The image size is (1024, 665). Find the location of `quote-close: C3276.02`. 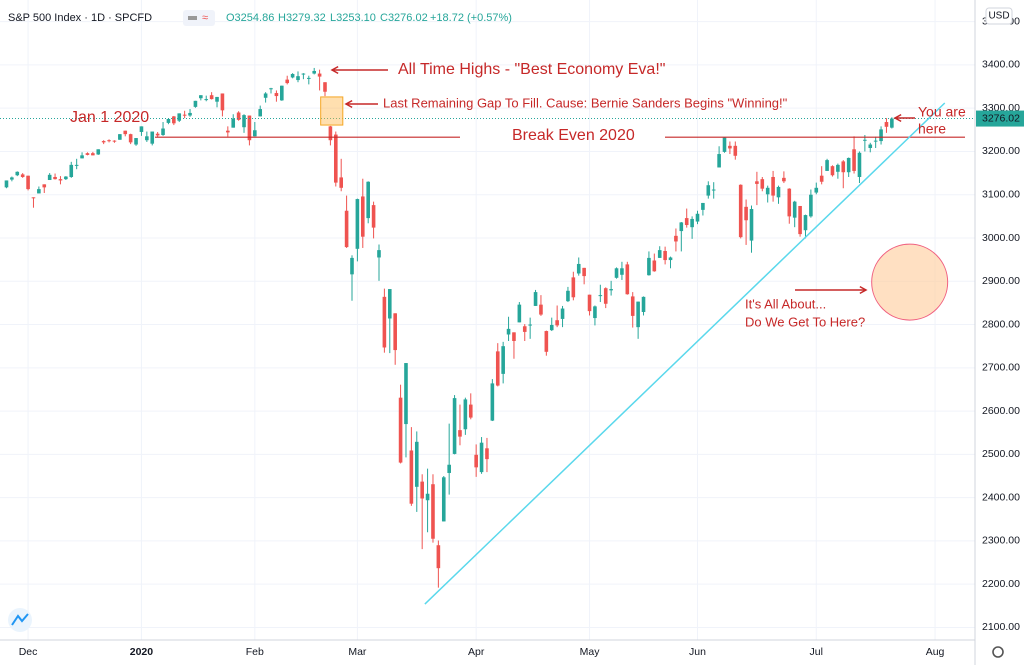

quote-close: C3276.02 is located at coordinates (404, 18).